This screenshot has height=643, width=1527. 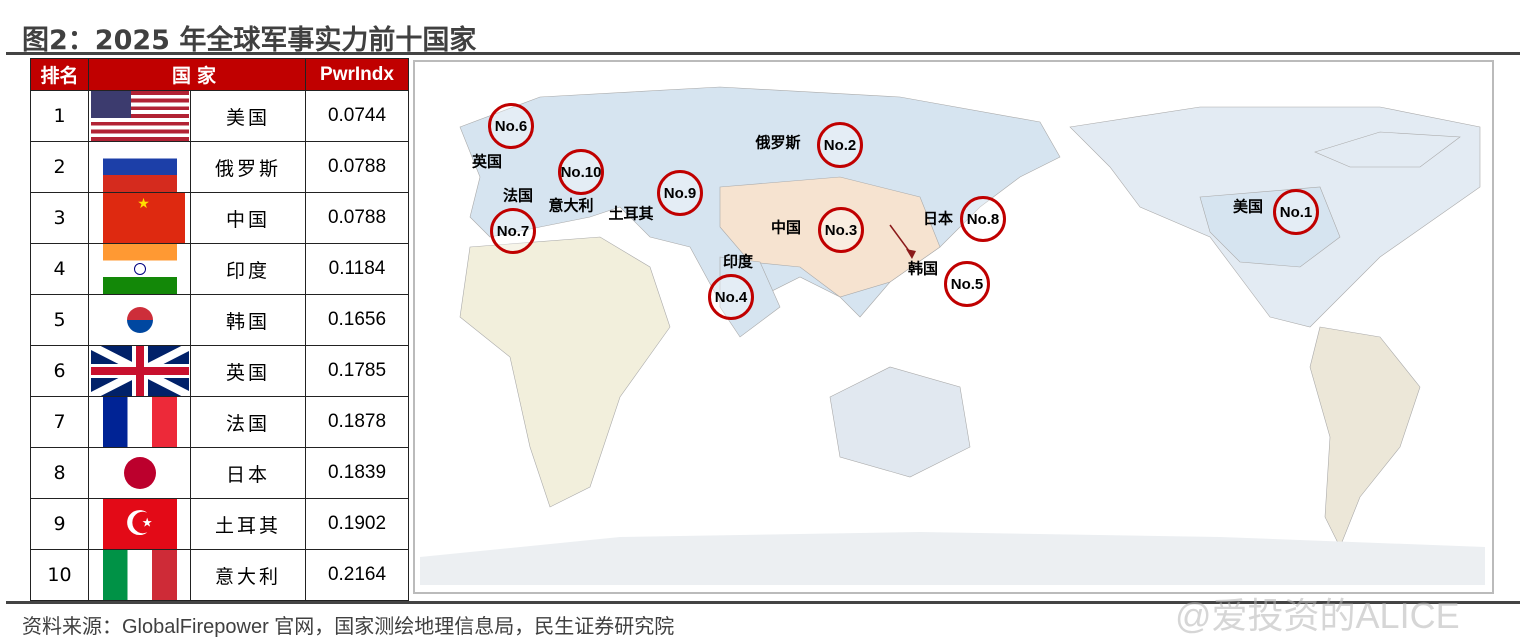 I want to click on country-map-label: 印度, so click(x=738, y=261).